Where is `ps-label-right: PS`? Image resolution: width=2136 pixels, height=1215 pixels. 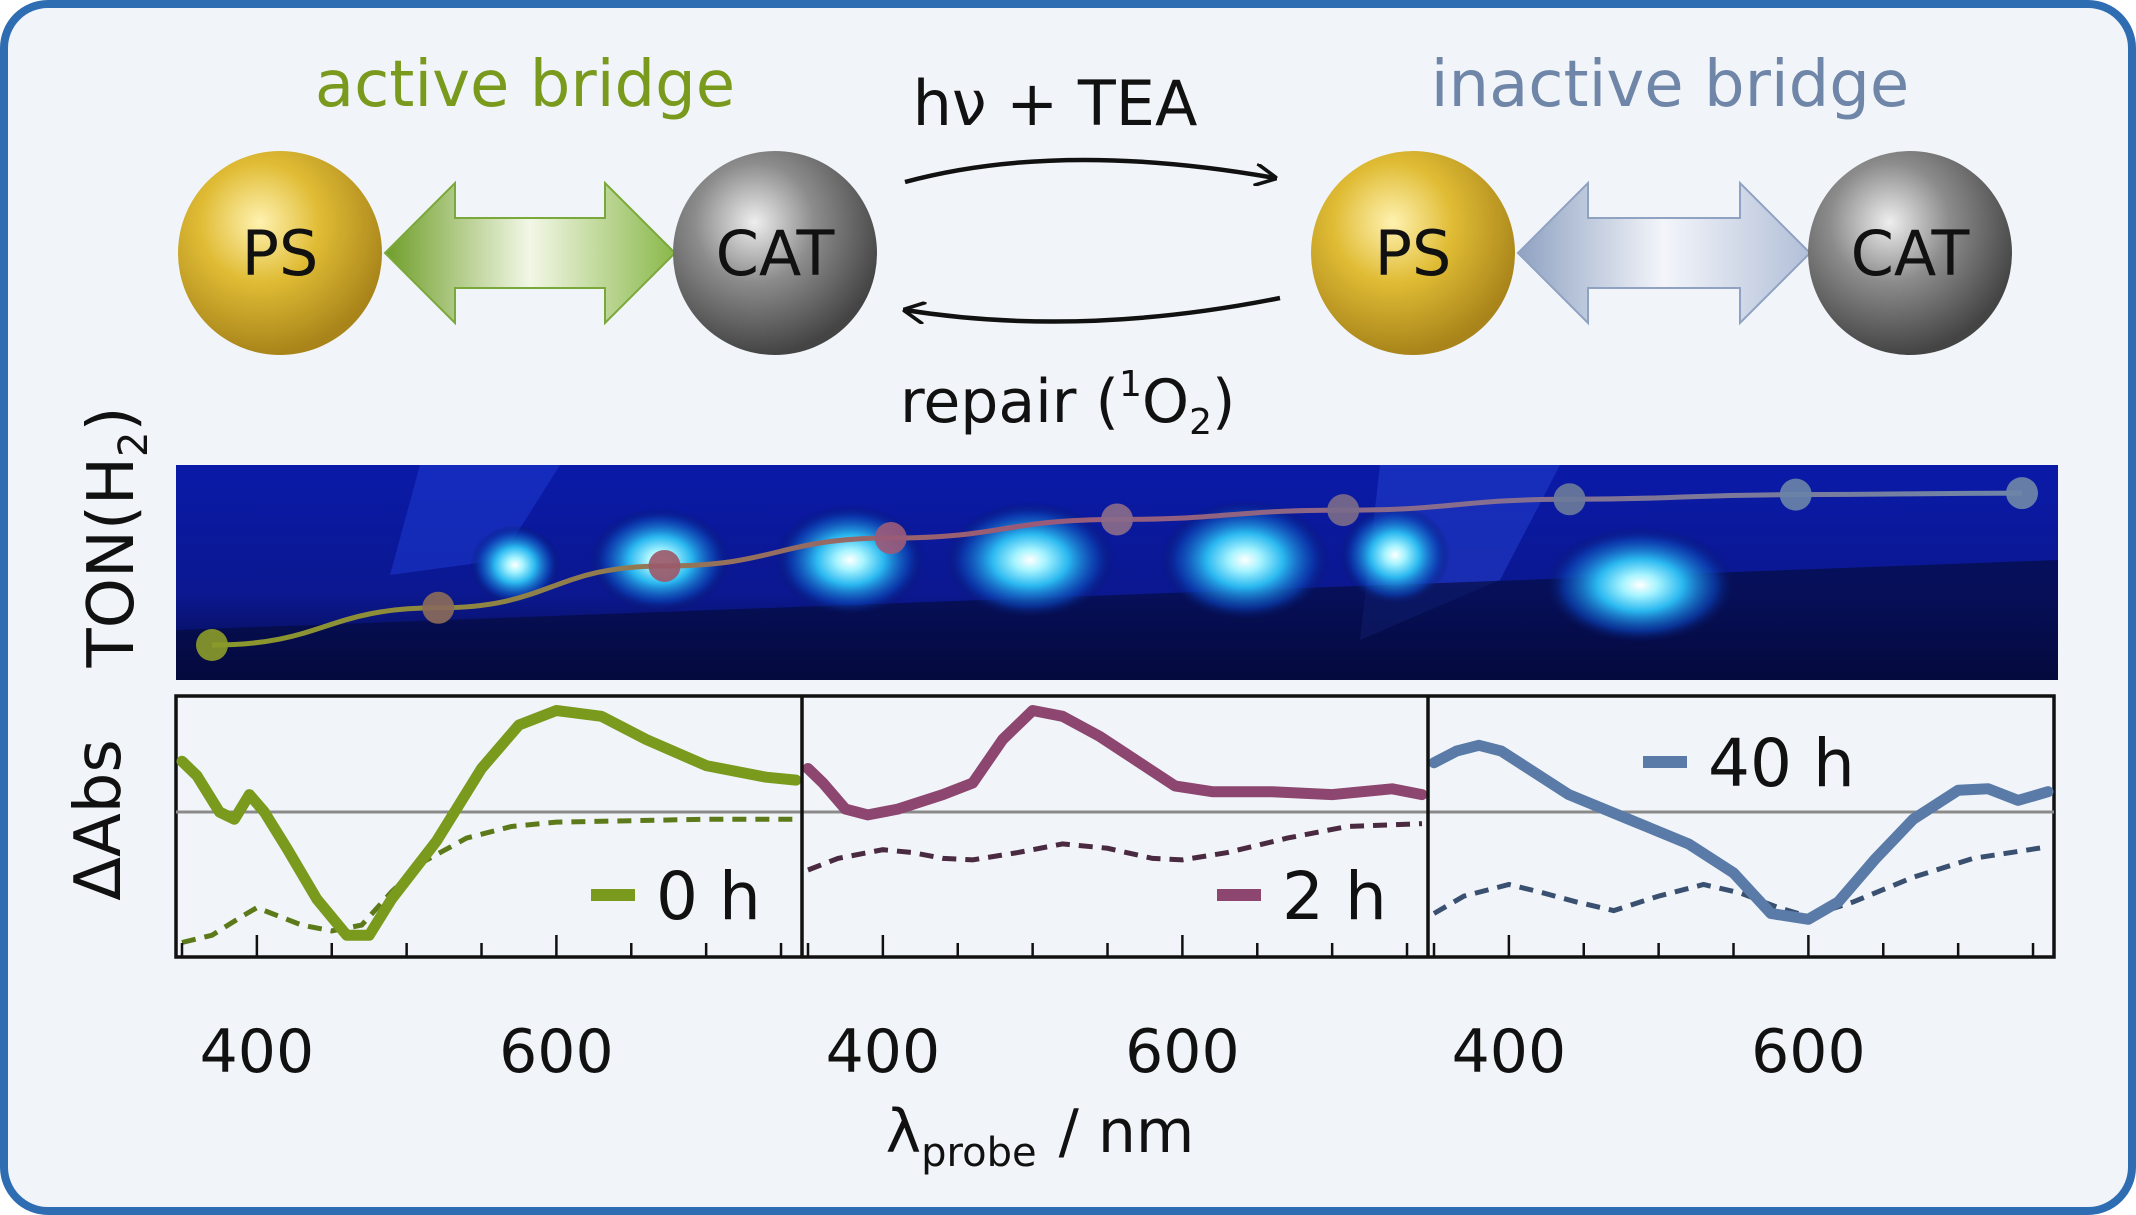
ps-label-right: PS is located at coordinates (1413, 253).